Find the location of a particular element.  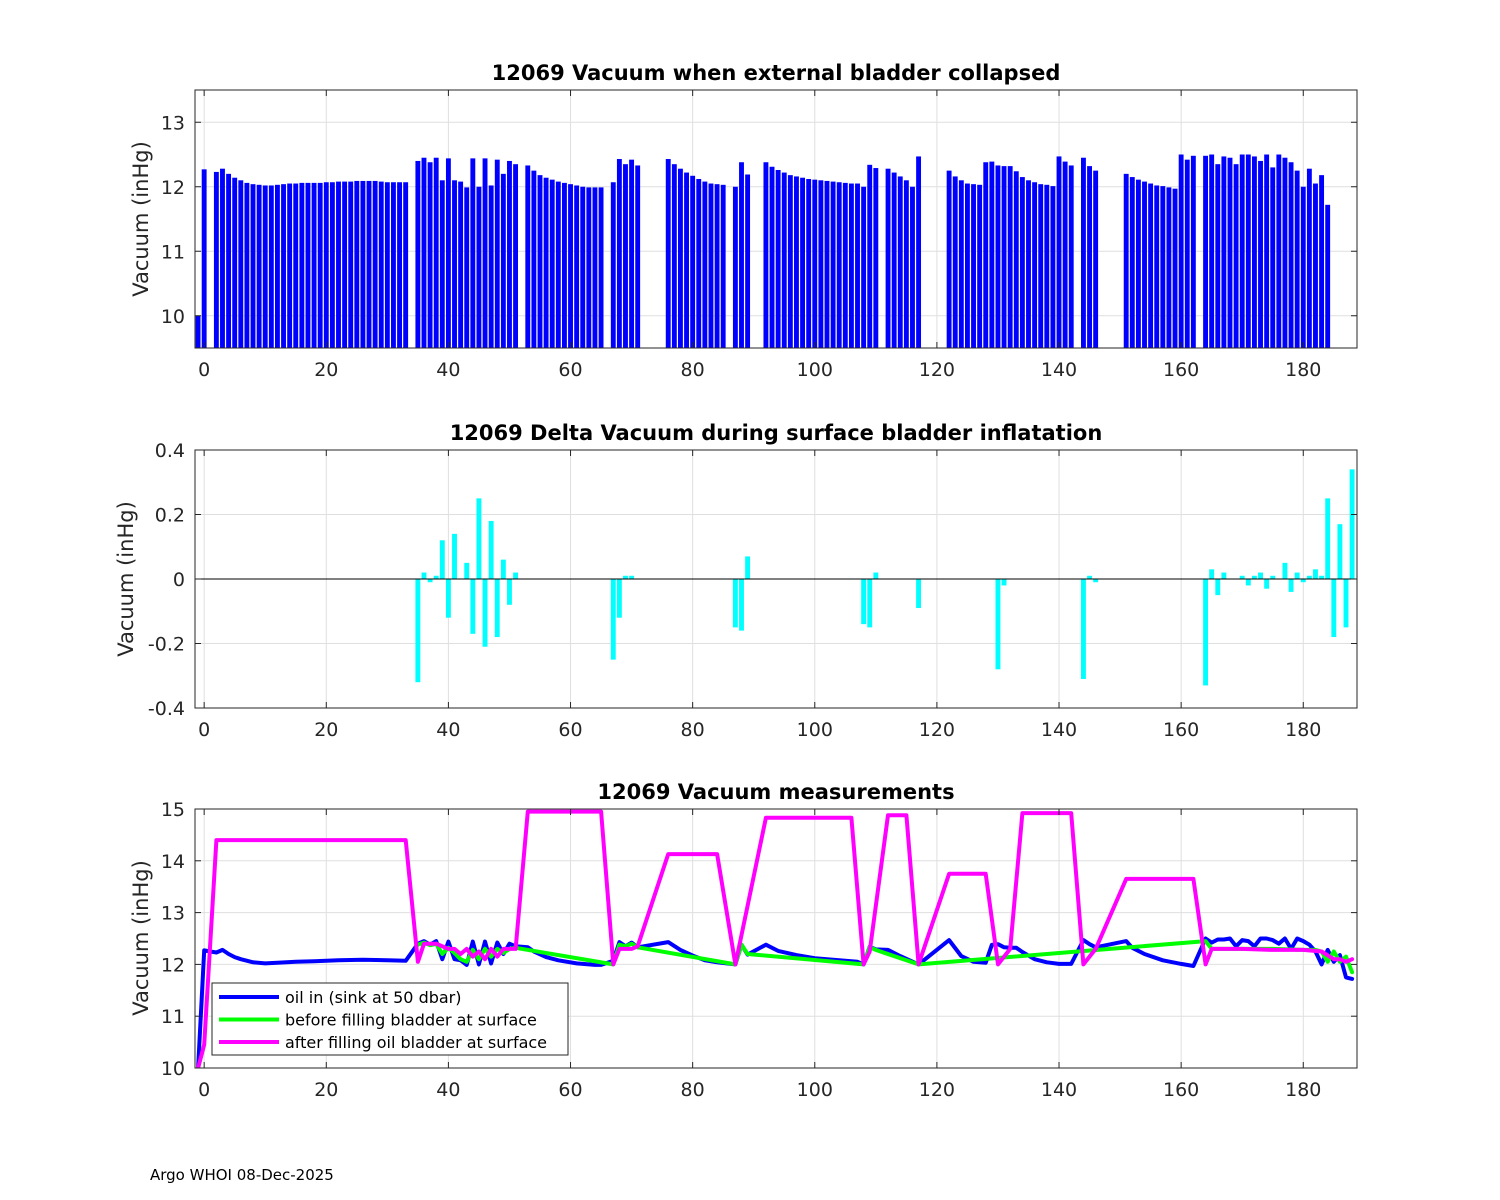

bottom-x-tick-label: 40 is located at coordinates (448, 1090).